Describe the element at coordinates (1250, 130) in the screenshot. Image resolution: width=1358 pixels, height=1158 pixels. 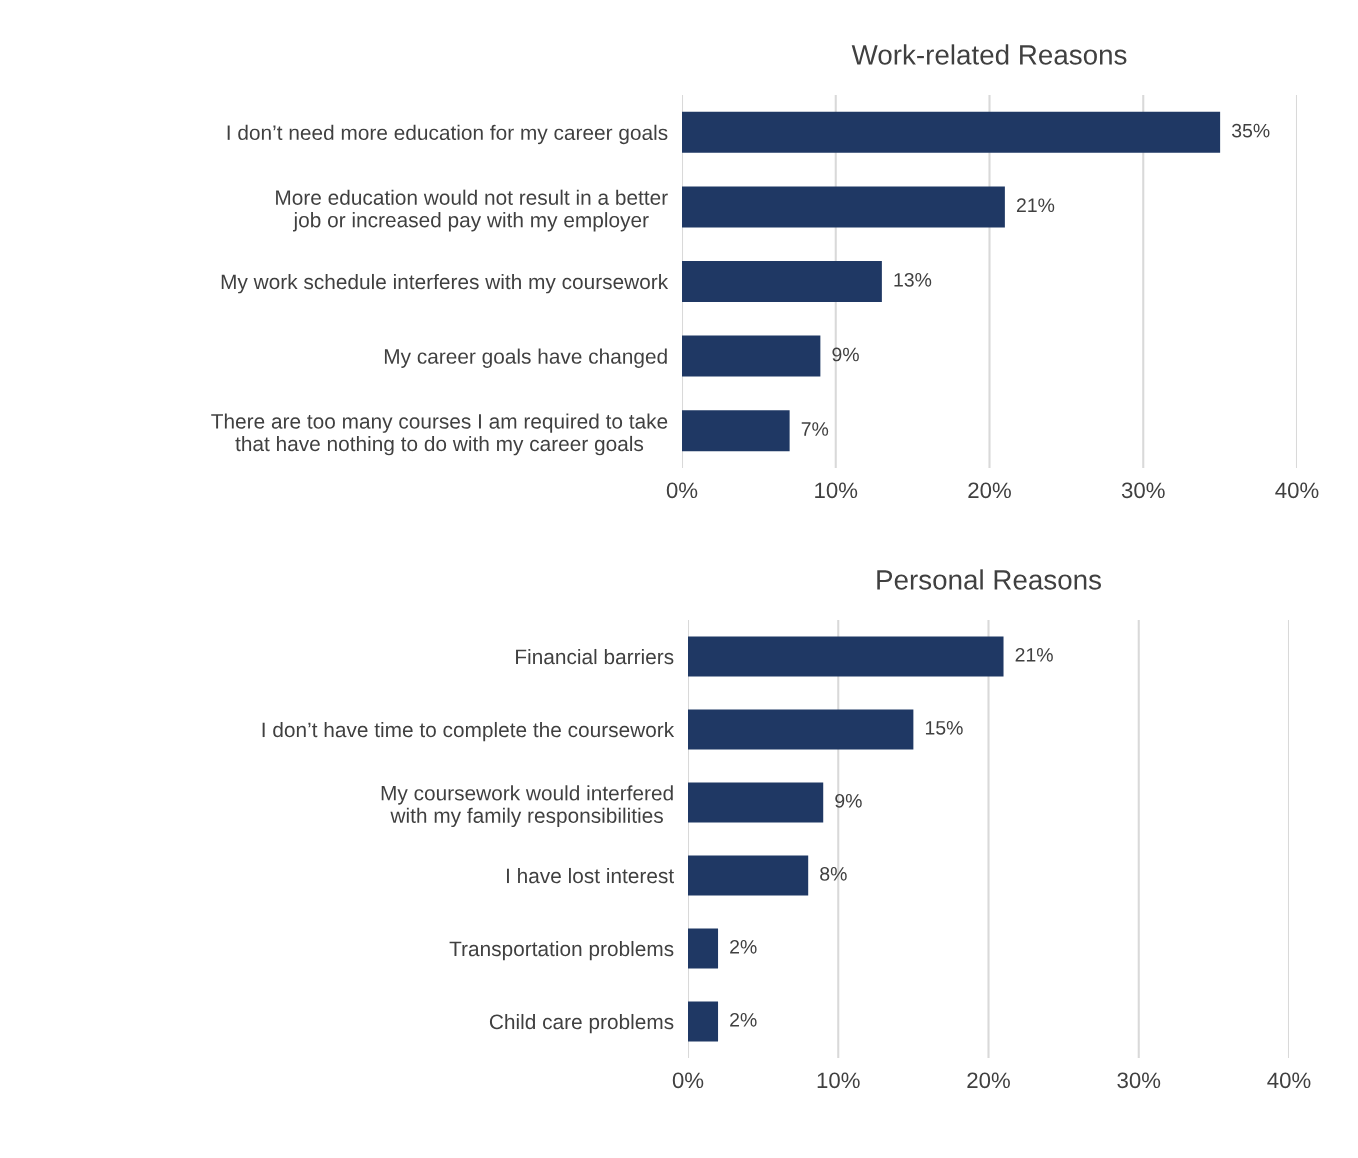
I see `data-label: 35%` at that location.